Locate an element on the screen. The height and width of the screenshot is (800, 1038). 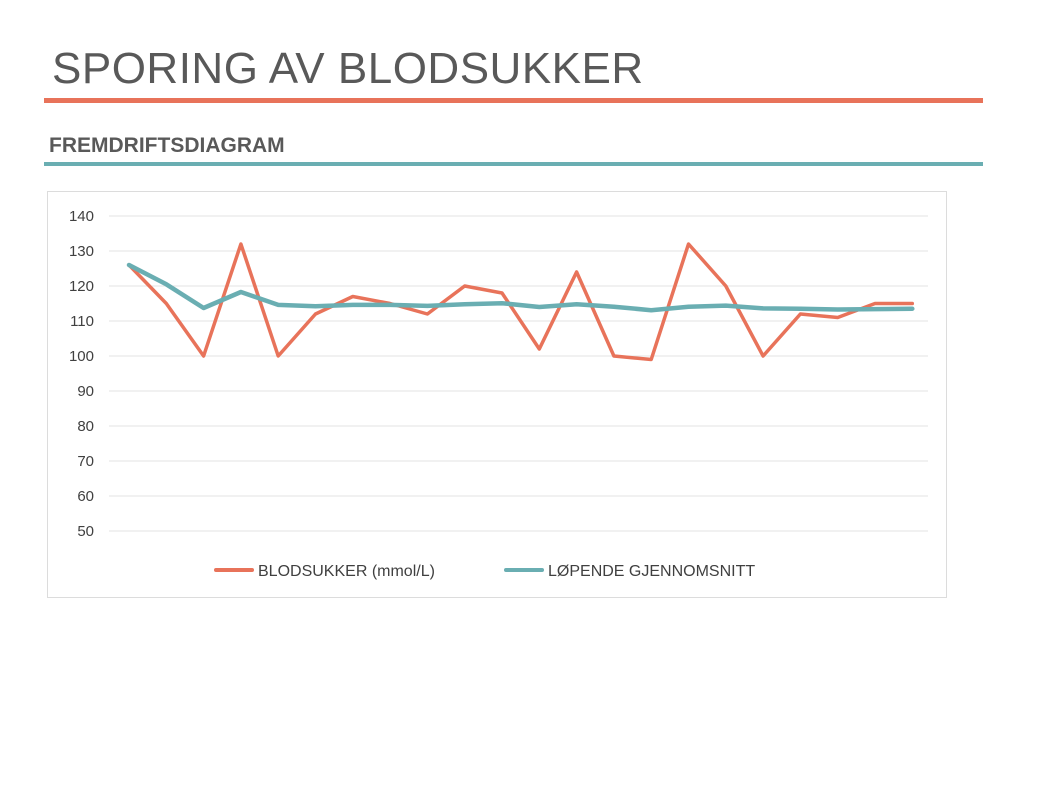
y-tick-label: 50 is located at coordinates (85, 531).